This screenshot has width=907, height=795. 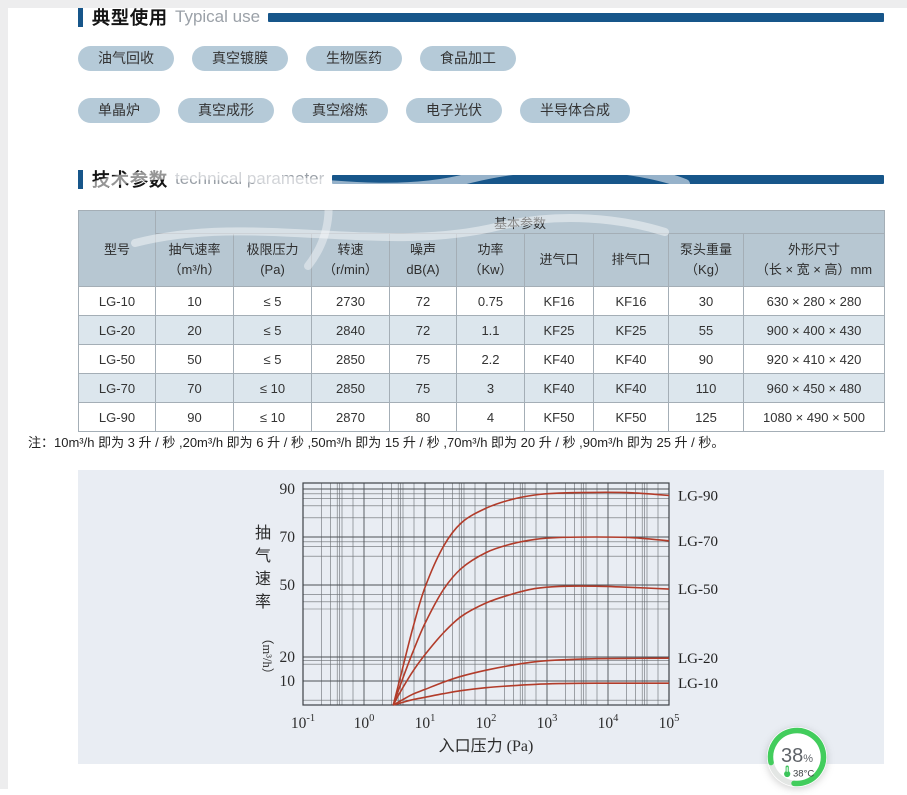 I want to click on column-header: 进气口, so click(x=559, y=260).